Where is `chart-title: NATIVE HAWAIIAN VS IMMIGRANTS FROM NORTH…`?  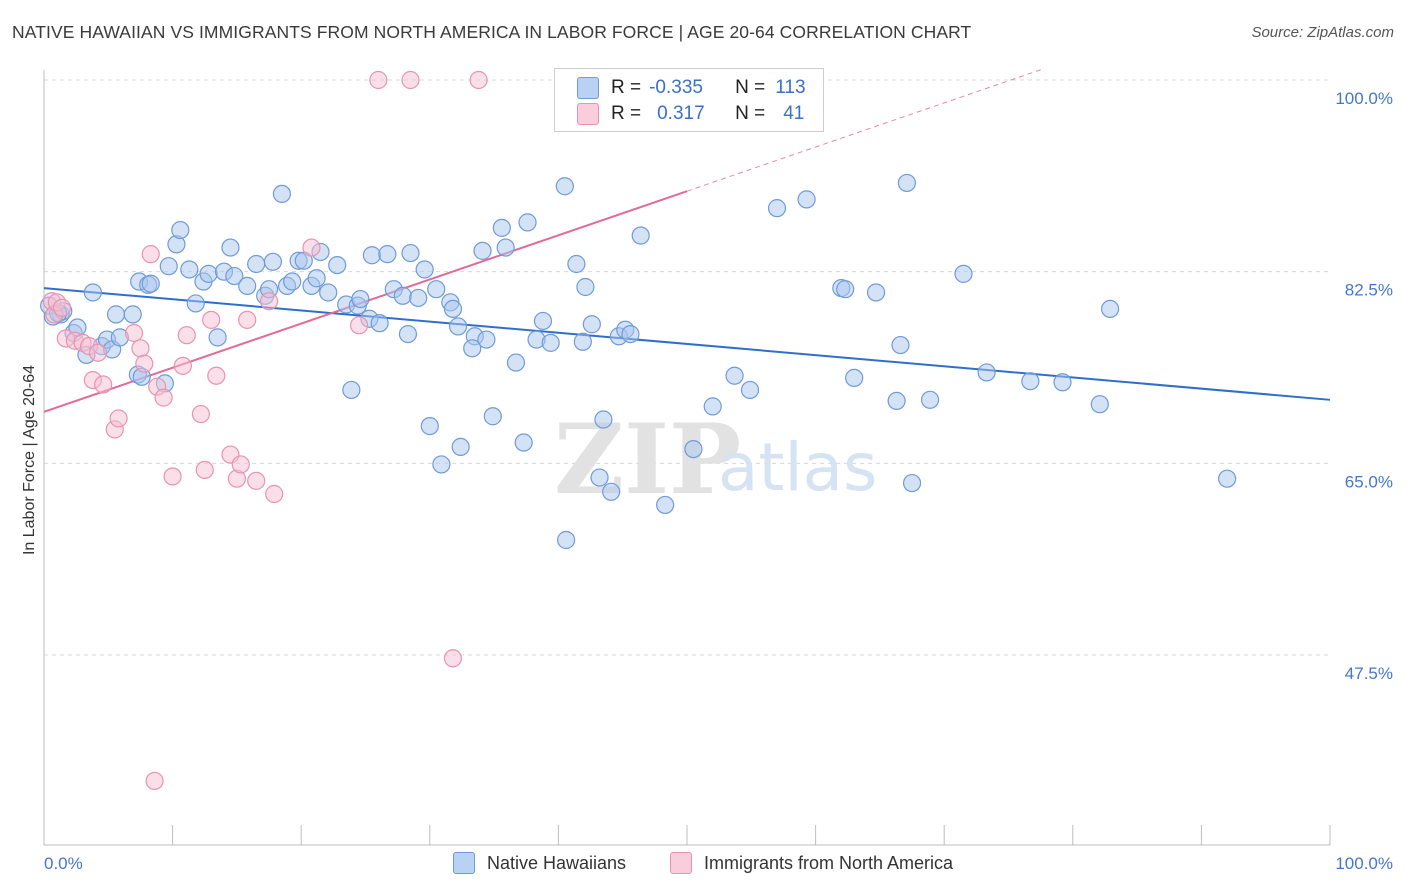
chart-title: NATIVE HAWAIIAN VS IMMIGRANTS FROM NORTH… is located at coordinates (492, 32).